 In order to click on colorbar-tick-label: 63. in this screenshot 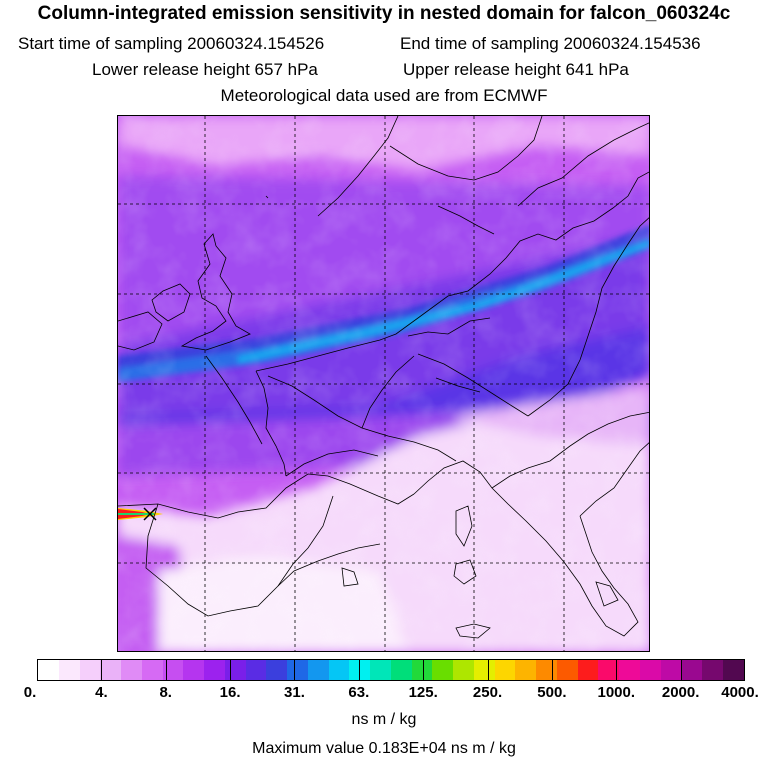, I will do `click(359, 692)`.